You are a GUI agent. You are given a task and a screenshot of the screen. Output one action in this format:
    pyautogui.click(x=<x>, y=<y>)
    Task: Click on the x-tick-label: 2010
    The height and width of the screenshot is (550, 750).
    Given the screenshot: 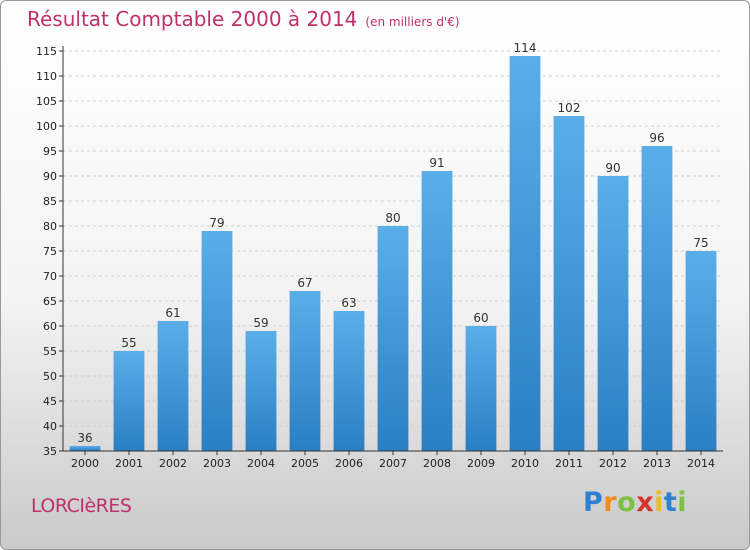 What is the action you would take?
    pyautogui.click(x=525, y=463)
    